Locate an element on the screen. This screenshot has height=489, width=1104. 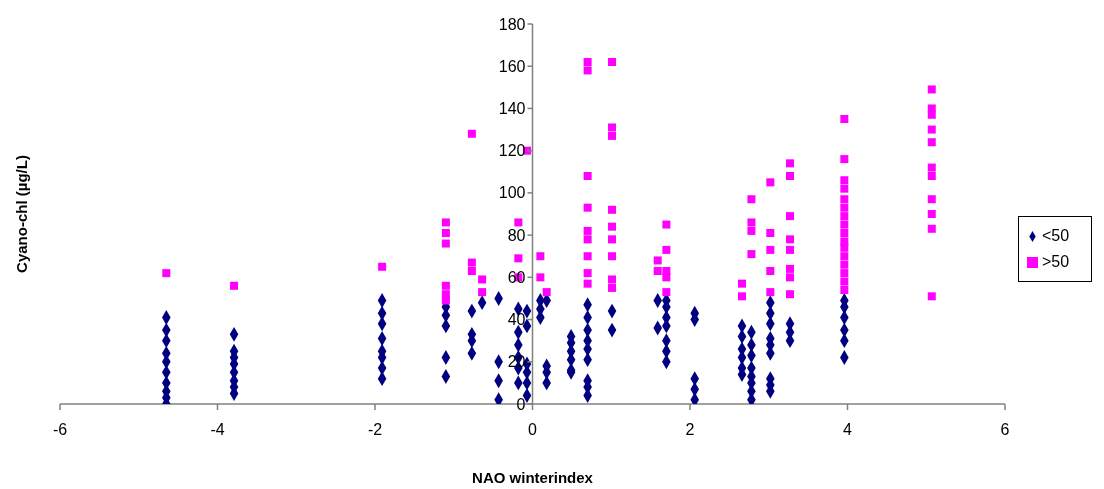
legend-label: >50 is located at coordinates (1056, 261).